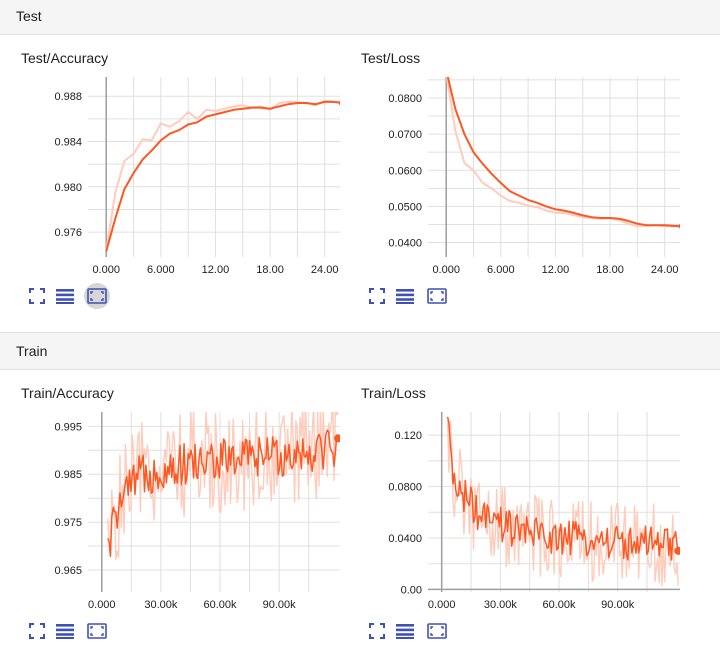 The width and height of the screenshot is (720, 665). I want to click on y-tick-label: 0.988, so click(68, 97).